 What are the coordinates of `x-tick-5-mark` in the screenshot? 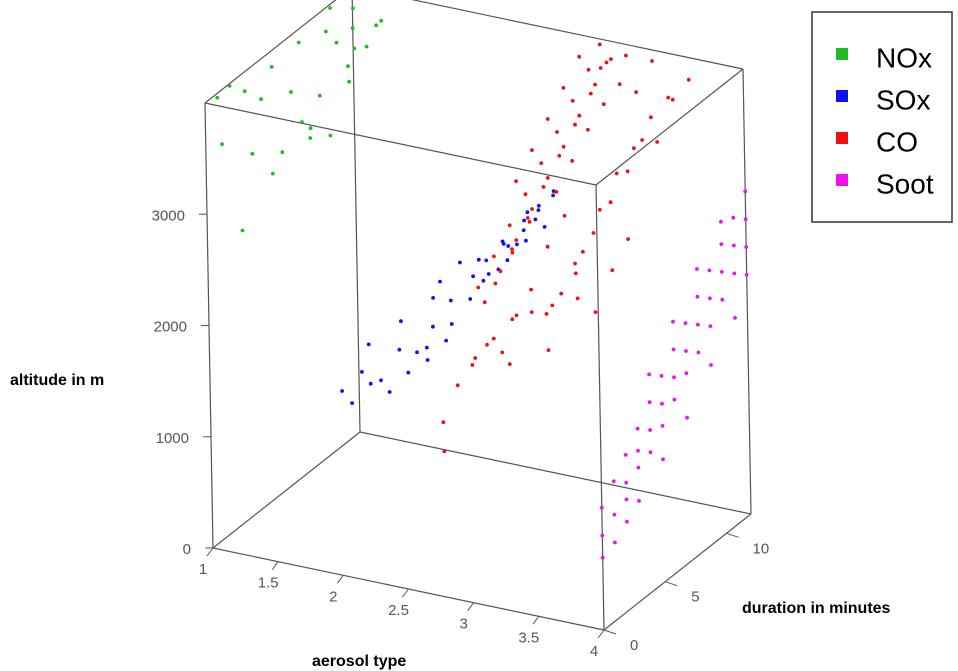 It's located at (536, 620).